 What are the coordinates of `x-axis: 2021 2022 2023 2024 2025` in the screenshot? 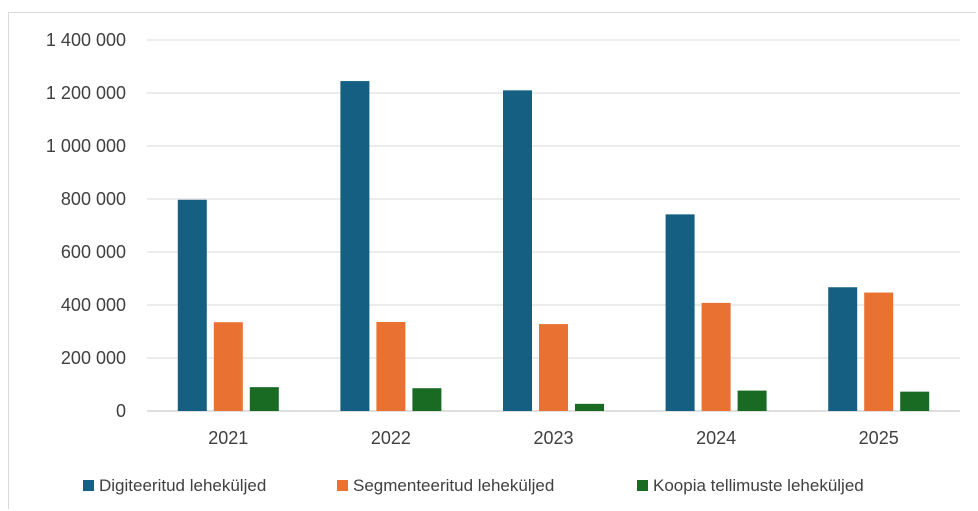 It's located at (553, 438).